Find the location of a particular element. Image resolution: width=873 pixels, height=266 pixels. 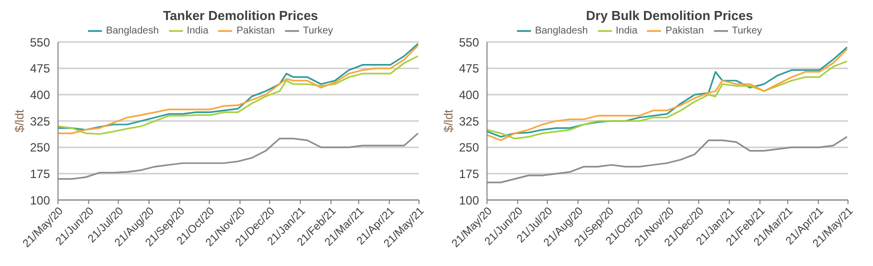

chart-title: Tanker Demolition Prices is located at coordinates (241, 16).